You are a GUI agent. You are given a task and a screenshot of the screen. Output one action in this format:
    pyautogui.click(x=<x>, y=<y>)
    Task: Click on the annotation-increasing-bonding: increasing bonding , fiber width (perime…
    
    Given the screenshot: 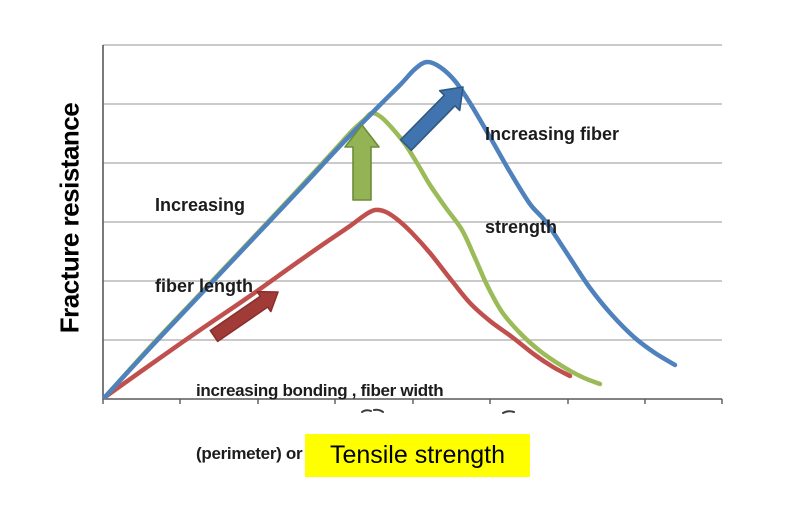 What is the action you would take?
    pyautogui.click(x=344, y=422)
    